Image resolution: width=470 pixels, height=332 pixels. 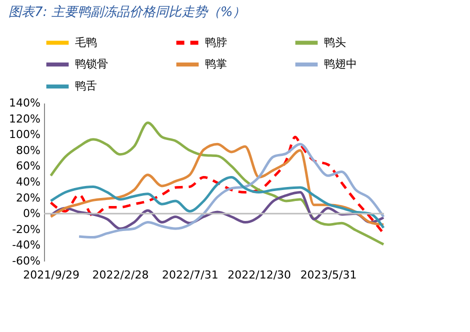 I want to click on line-series, so click(x=217, y=203).